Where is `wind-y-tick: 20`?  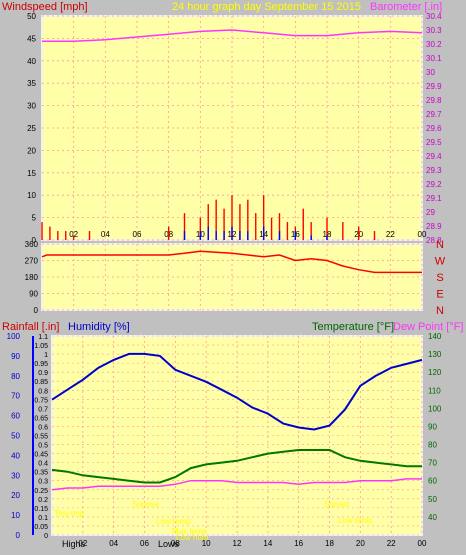 wind-y-tick: 20 is located at coordinates (31, 150).